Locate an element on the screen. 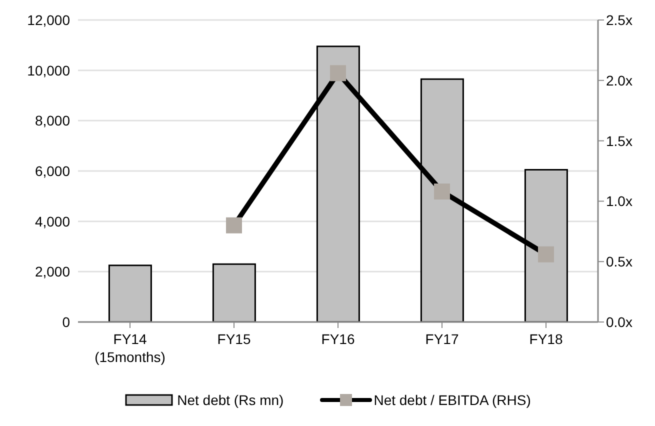 The width and height of the screenshot is (655, 426). y-tick-label: 6,000 is located at coordinates (52, 170).